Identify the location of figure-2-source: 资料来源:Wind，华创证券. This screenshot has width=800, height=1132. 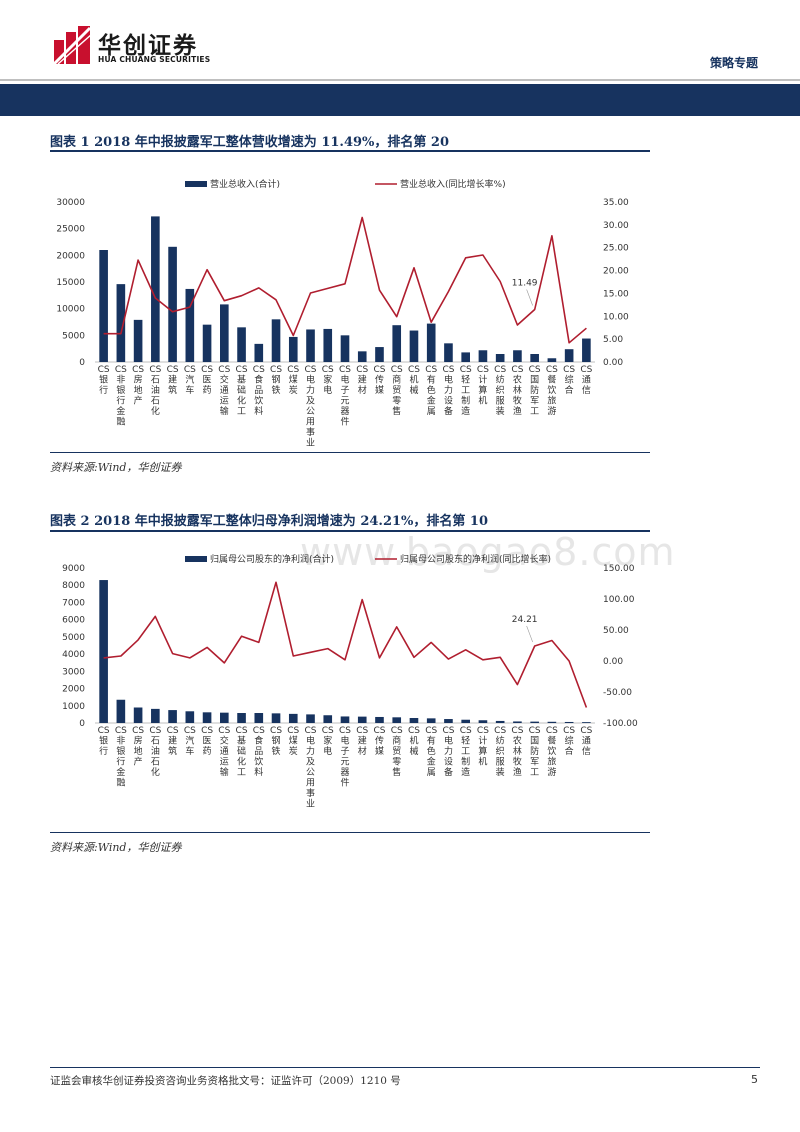
(116, 847).